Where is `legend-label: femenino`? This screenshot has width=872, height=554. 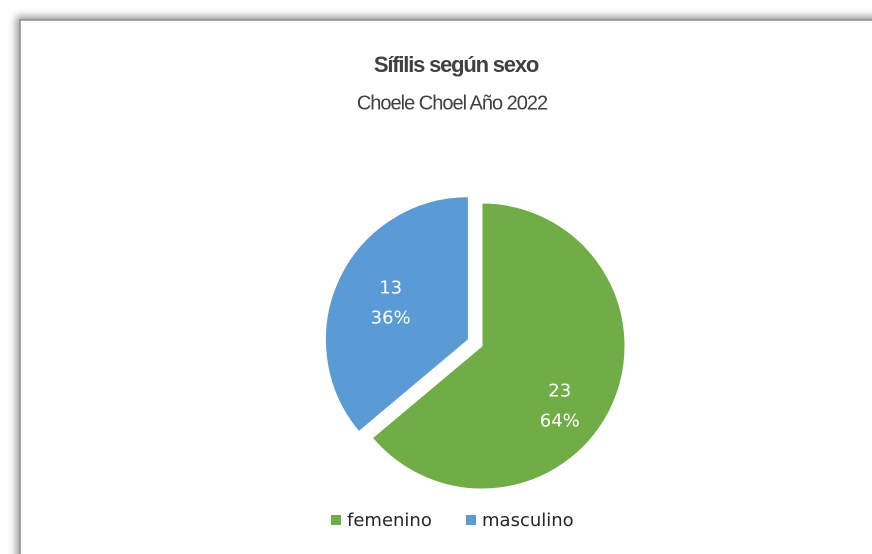 legend-label: femenino is located at coordinates (389, 520).